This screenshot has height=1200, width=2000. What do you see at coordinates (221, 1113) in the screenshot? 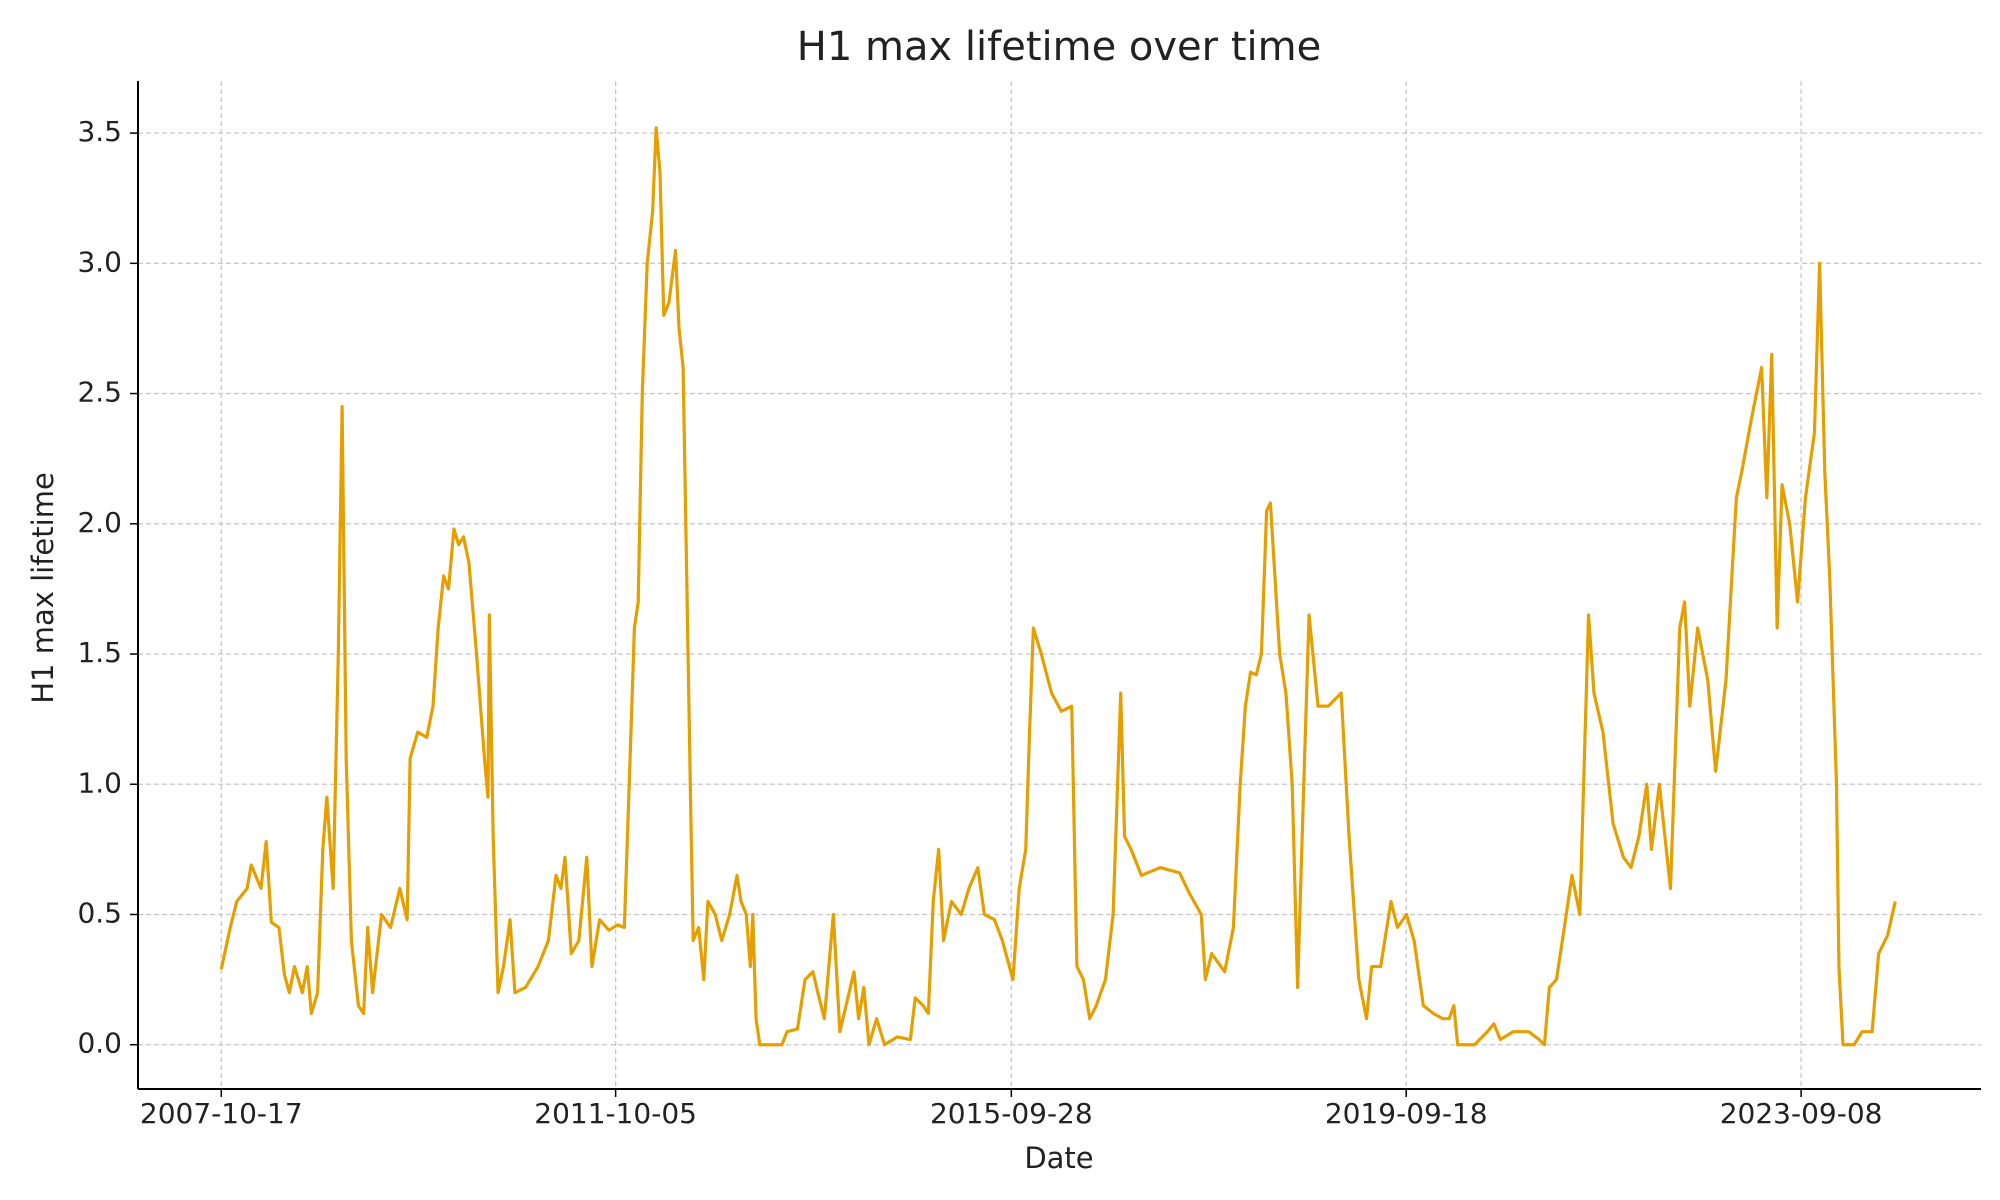
I see `x-tick-label: 2007-10-17` at bounding box center [221, 1113].